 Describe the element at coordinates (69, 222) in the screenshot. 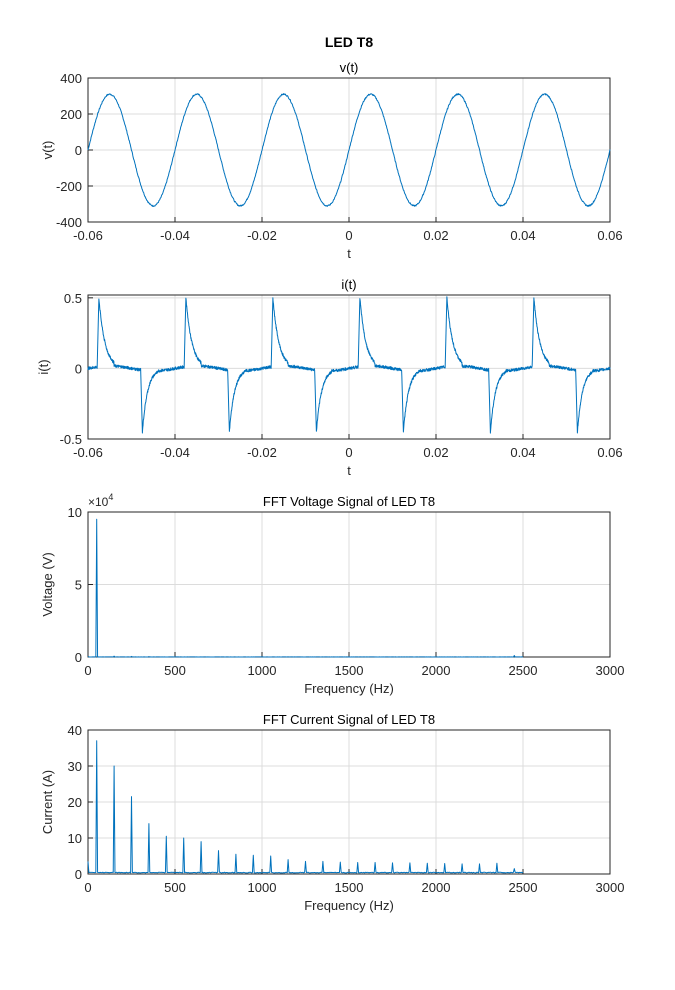

I see `y-tick-label: -400` at that location.